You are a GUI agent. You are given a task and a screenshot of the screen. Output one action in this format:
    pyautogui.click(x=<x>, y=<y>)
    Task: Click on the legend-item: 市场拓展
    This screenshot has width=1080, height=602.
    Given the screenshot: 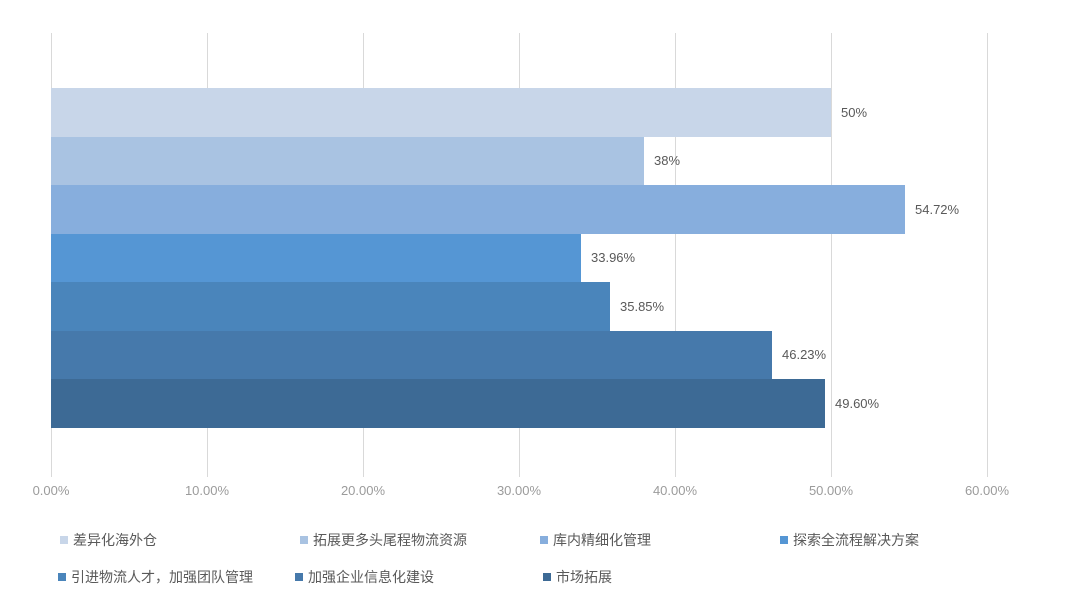 What is the action you would take?
    pyautogui.click(x=577, y=577)
    